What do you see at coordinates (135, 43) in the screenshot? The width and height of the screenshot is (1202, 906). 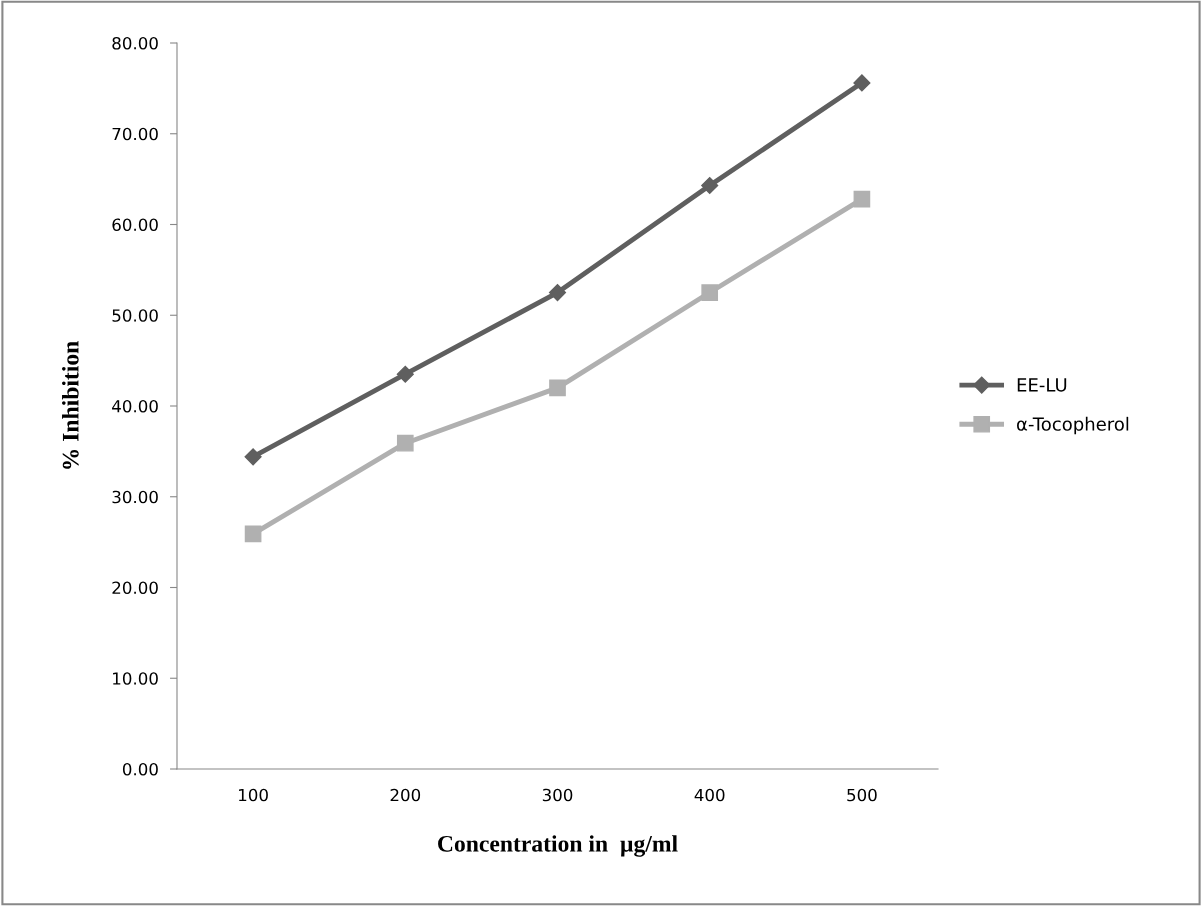 I see `y-tick-label: 80.00` at bounding box center [135, 43].